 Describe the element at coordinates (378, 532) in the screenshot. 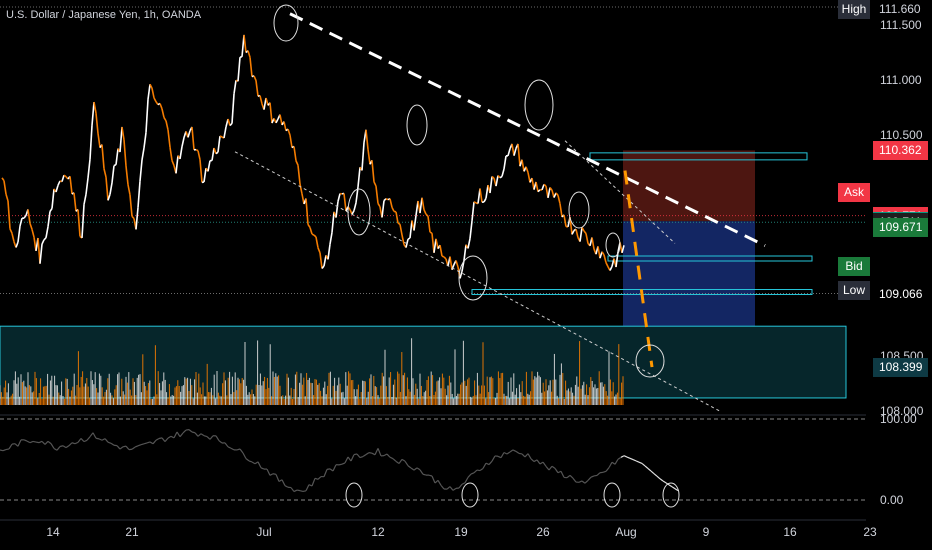

I see `time-tick-label: 12` at that location.